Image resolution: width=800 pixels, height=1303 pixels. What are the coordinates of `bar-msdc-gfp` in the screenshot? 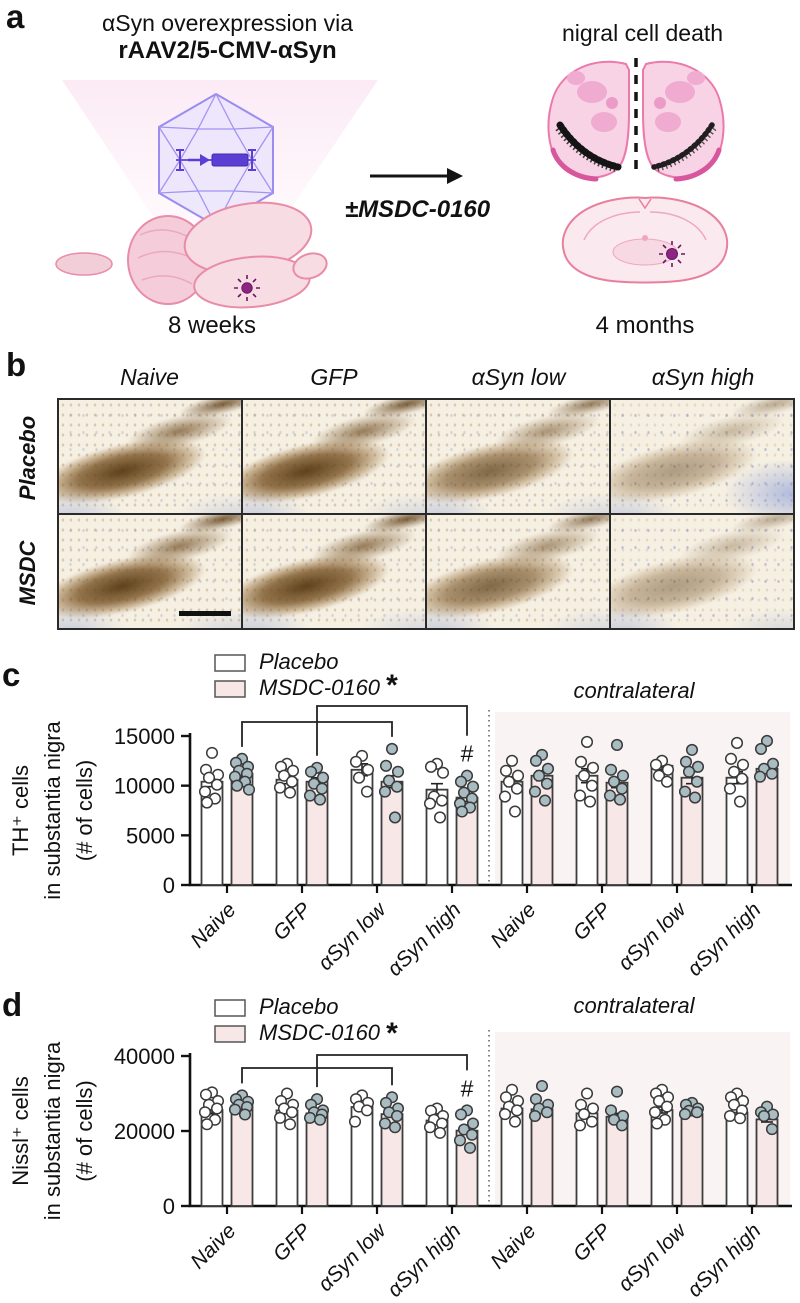 It's located at (317, 1159).